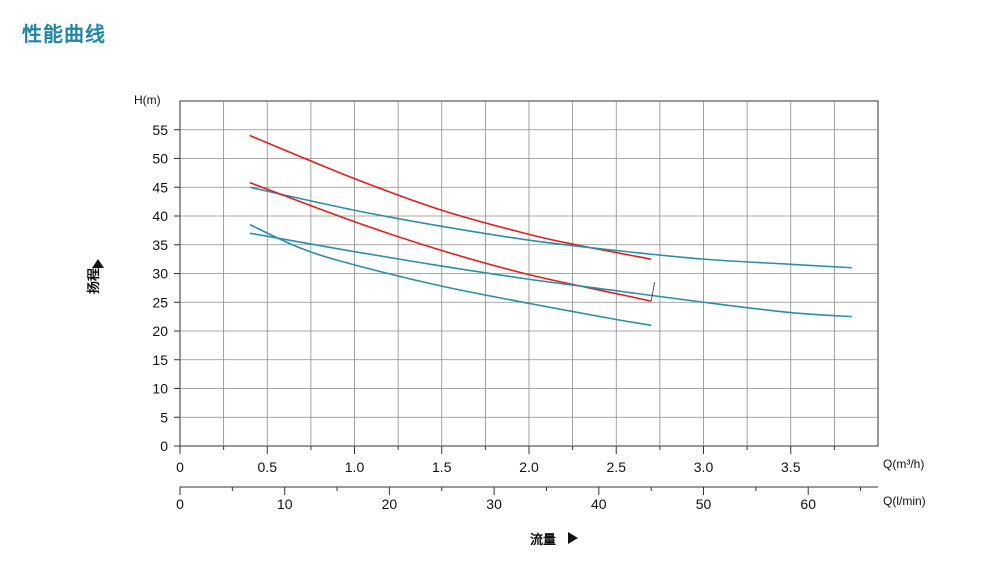  What do you see at coordinates (599, 504) in the screenshot?
I see `x2-tick-label: 40` at bounding box center [599, 504].